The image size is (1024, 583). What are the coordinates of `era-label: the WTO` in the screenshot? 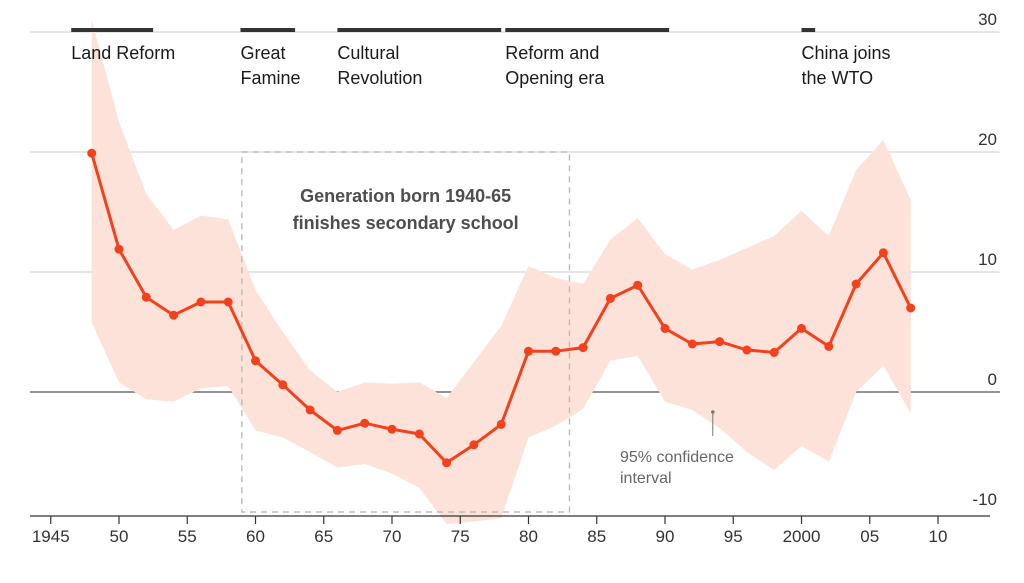 It's located at (838, 78).